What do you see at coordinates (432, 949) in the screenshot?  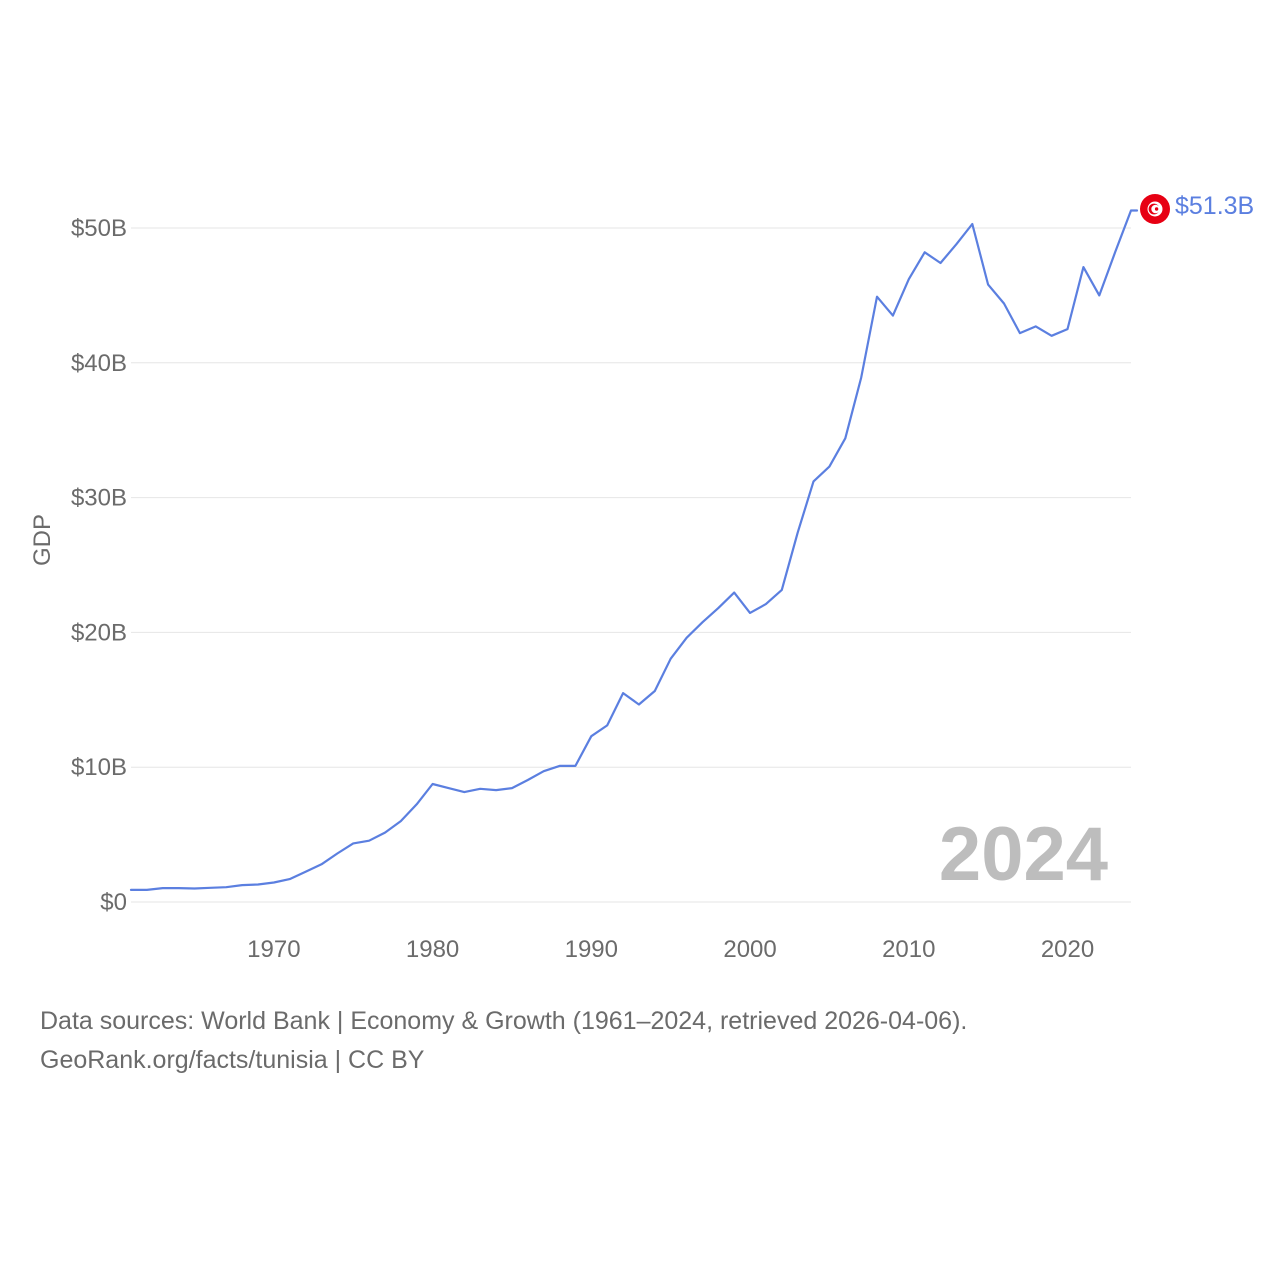 I see `x-tick-label: 1980` at bounding box center [432, 949].